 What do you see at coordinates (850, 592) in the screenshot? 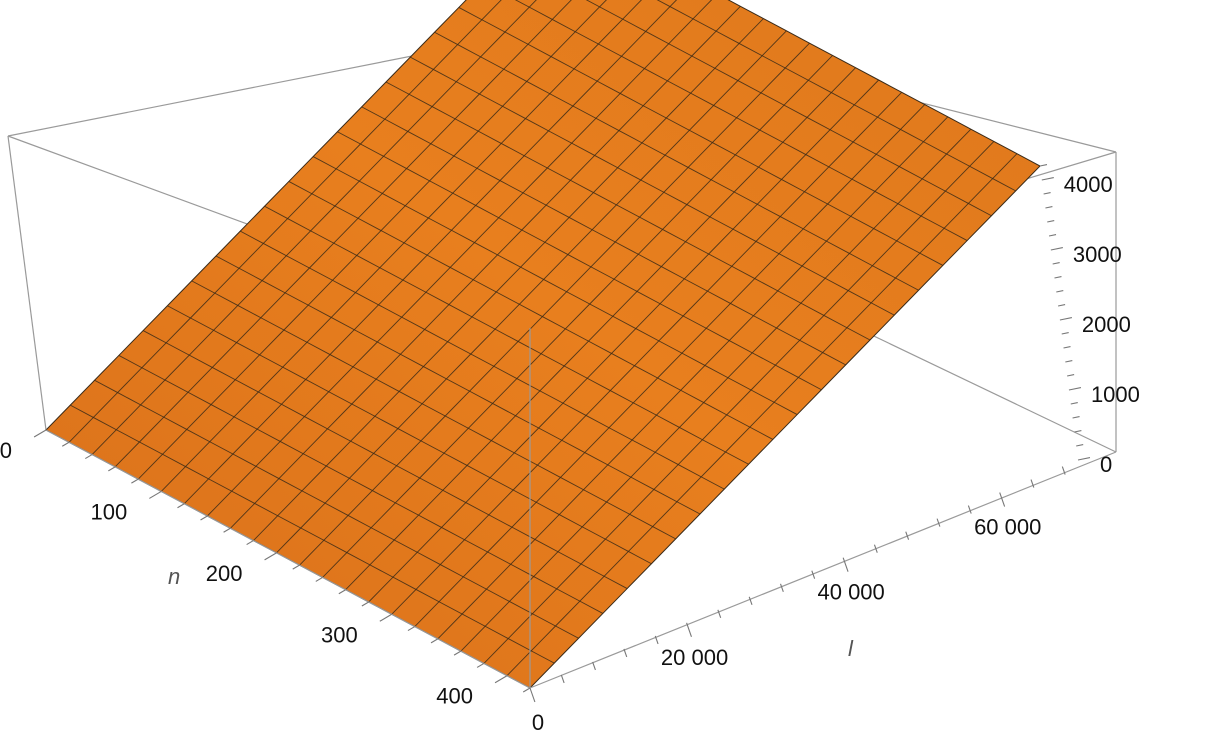
I see `l-tick-label: 40 000` at bounding box center [850, 592].